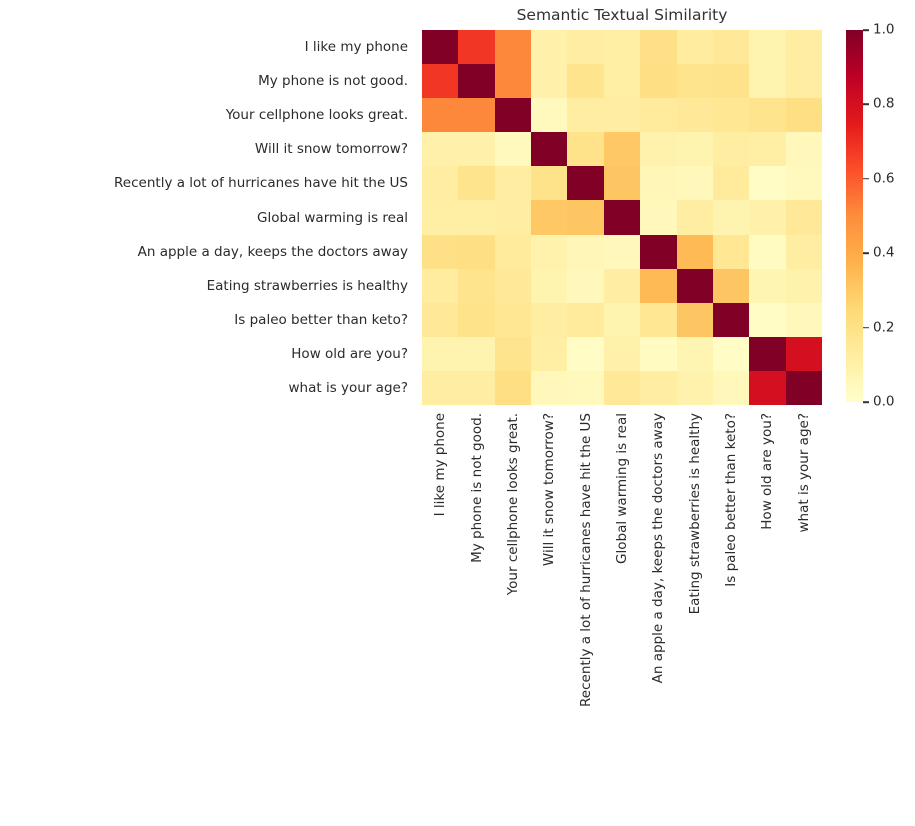 This screenshot has width=915, height=826. I want to click on y-axis-label: An apple a day, keeps the doctors away, so click(272, 251).